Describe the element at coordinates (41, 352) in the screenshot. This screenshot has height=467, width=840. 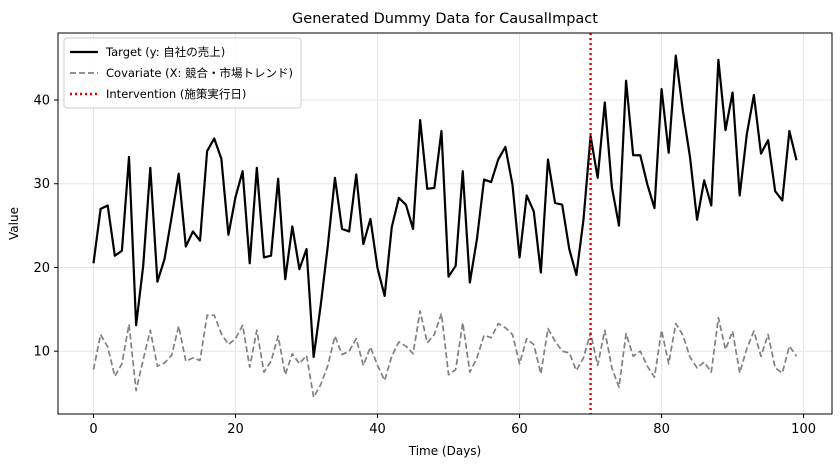
I see `y-tick-label: 10` at that location.